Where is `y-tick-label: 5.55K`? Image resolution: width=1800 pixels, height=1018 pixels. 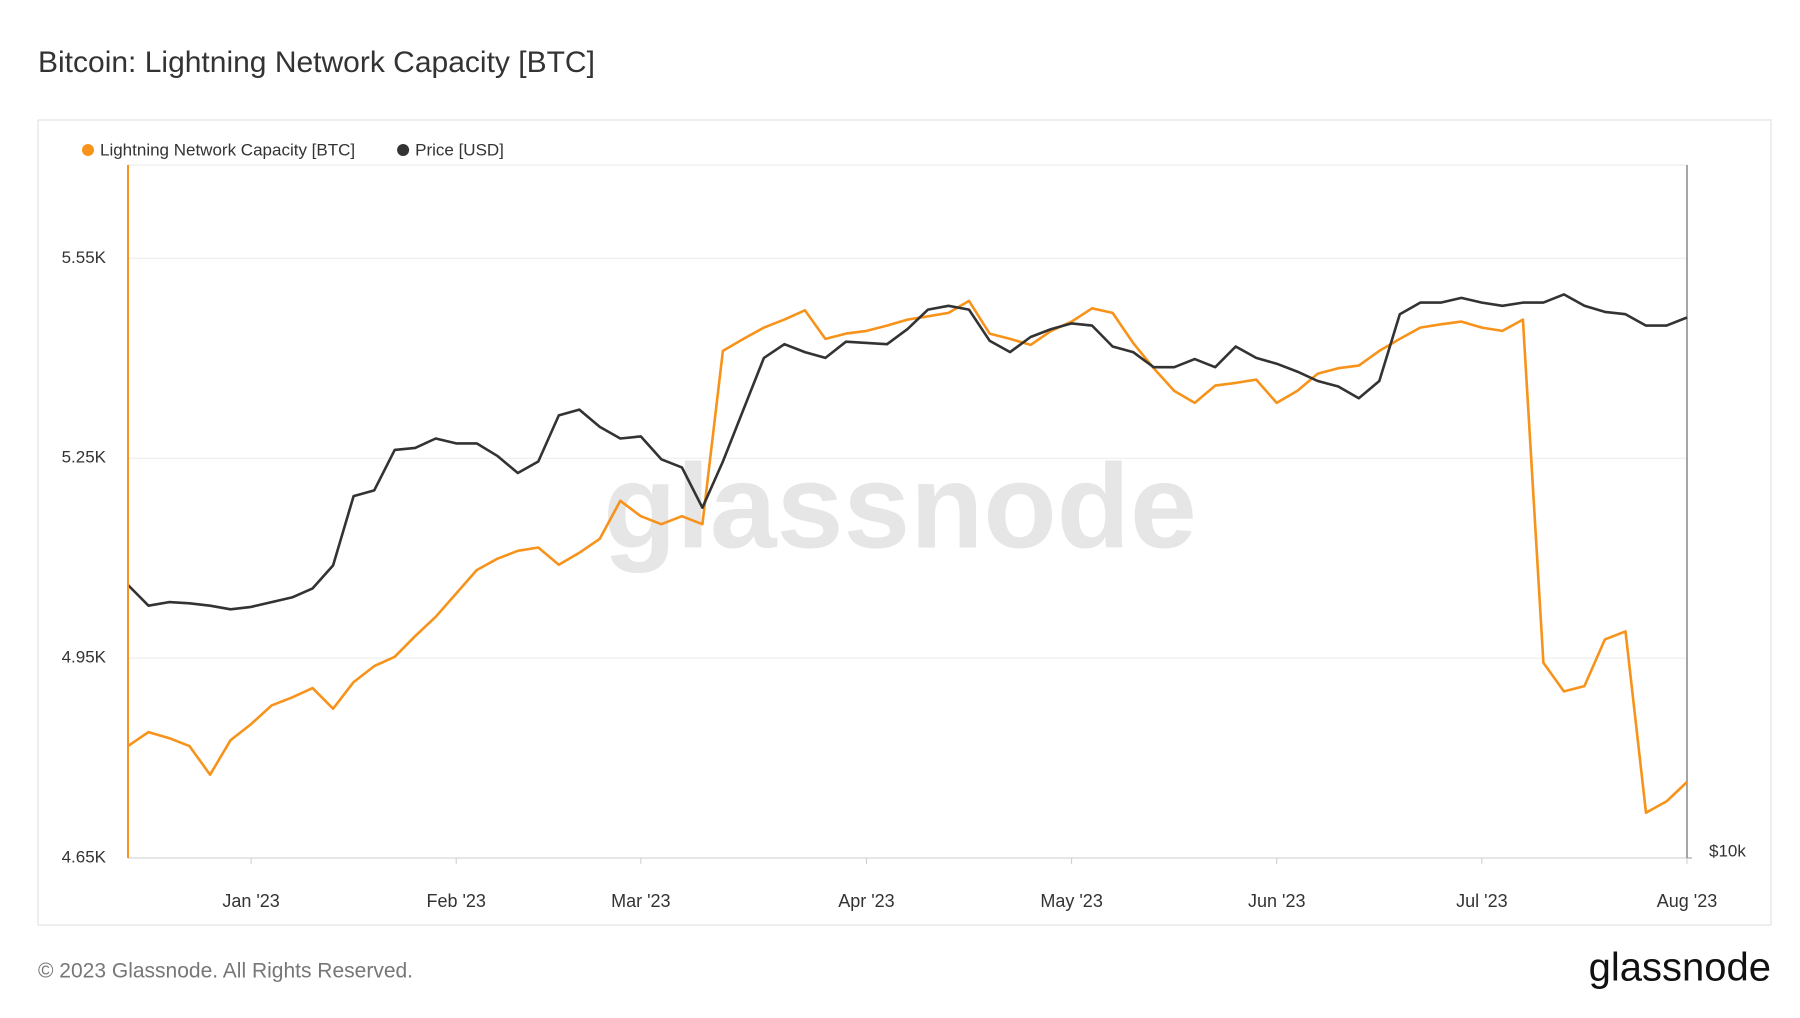
y-tick-label: 5.55K is located at coordinates (84, 257).